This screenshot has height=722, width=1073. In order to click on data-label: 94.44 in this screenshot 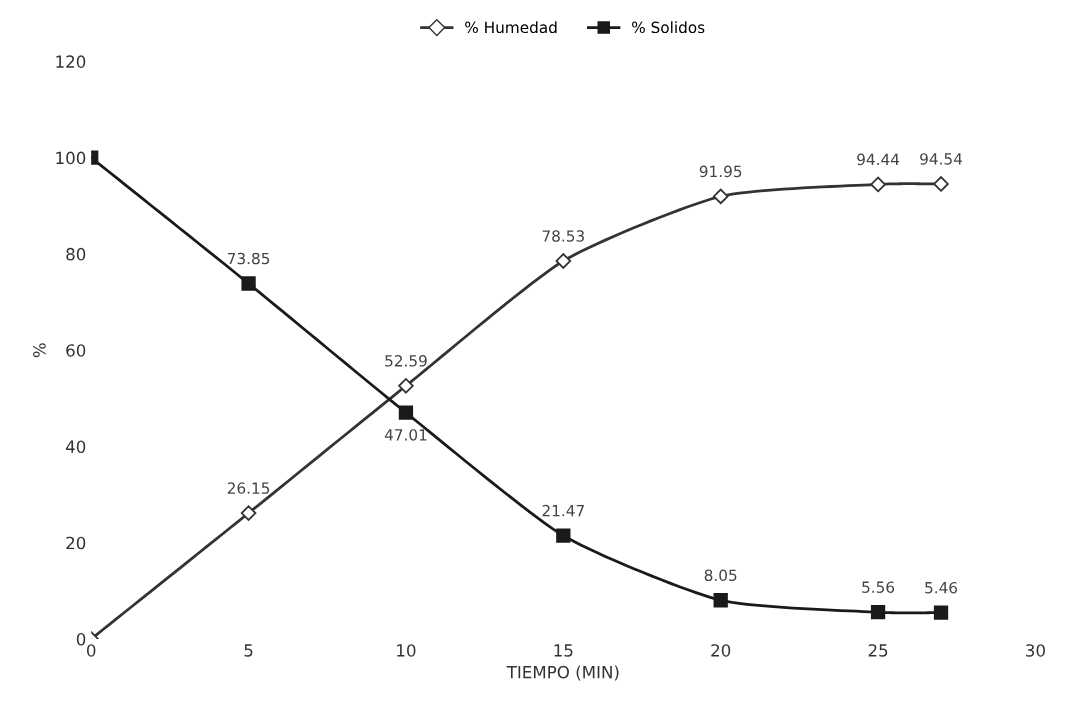, I will do `click(878, 159)`.